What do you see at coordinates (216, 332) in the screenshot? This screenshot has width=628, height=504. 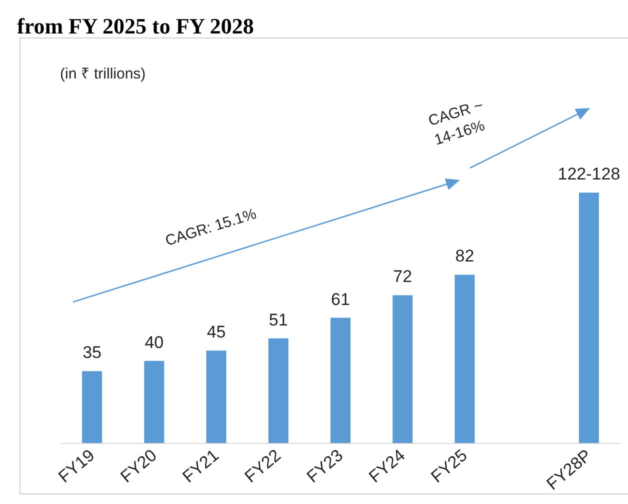 I see `data-label: 45` at bounding box center [216, 332].